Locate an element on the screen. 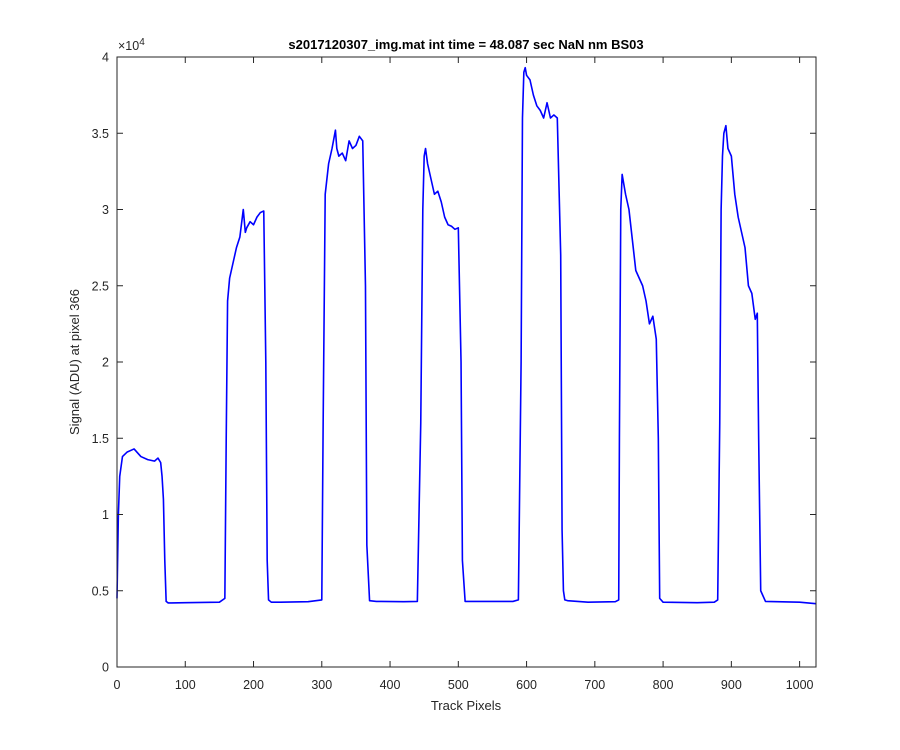 This screenshot has width=900, height=750. y-tick-label: 2 is located at coordinates (105, 363).